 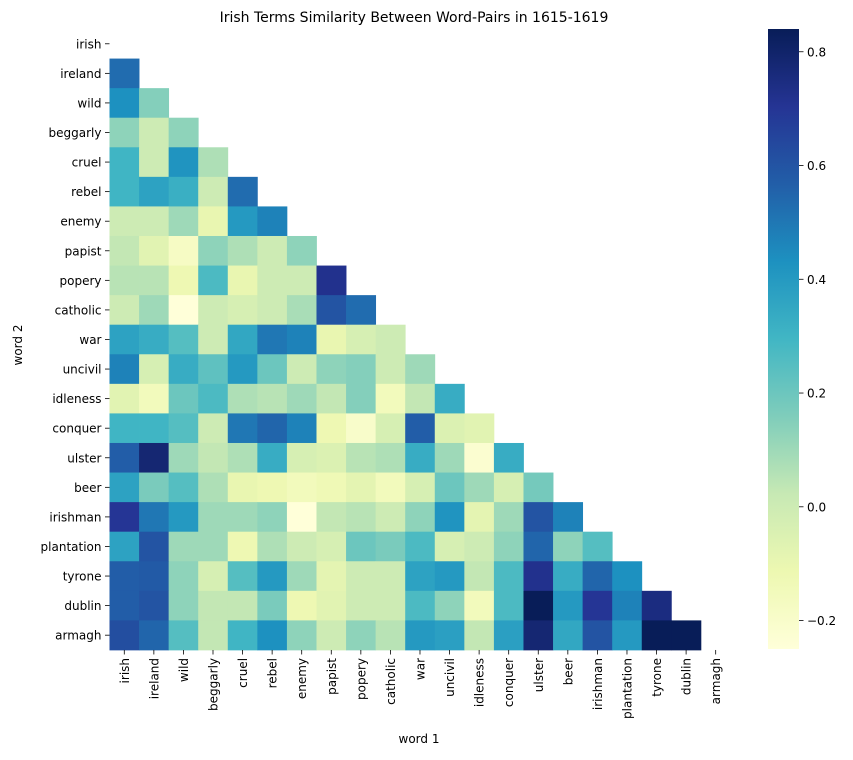 What do you see at coordinates (816, 507) in the screenshot?
I see `colorbar-tick-label: 0.0` at bounding box center [816, 507].